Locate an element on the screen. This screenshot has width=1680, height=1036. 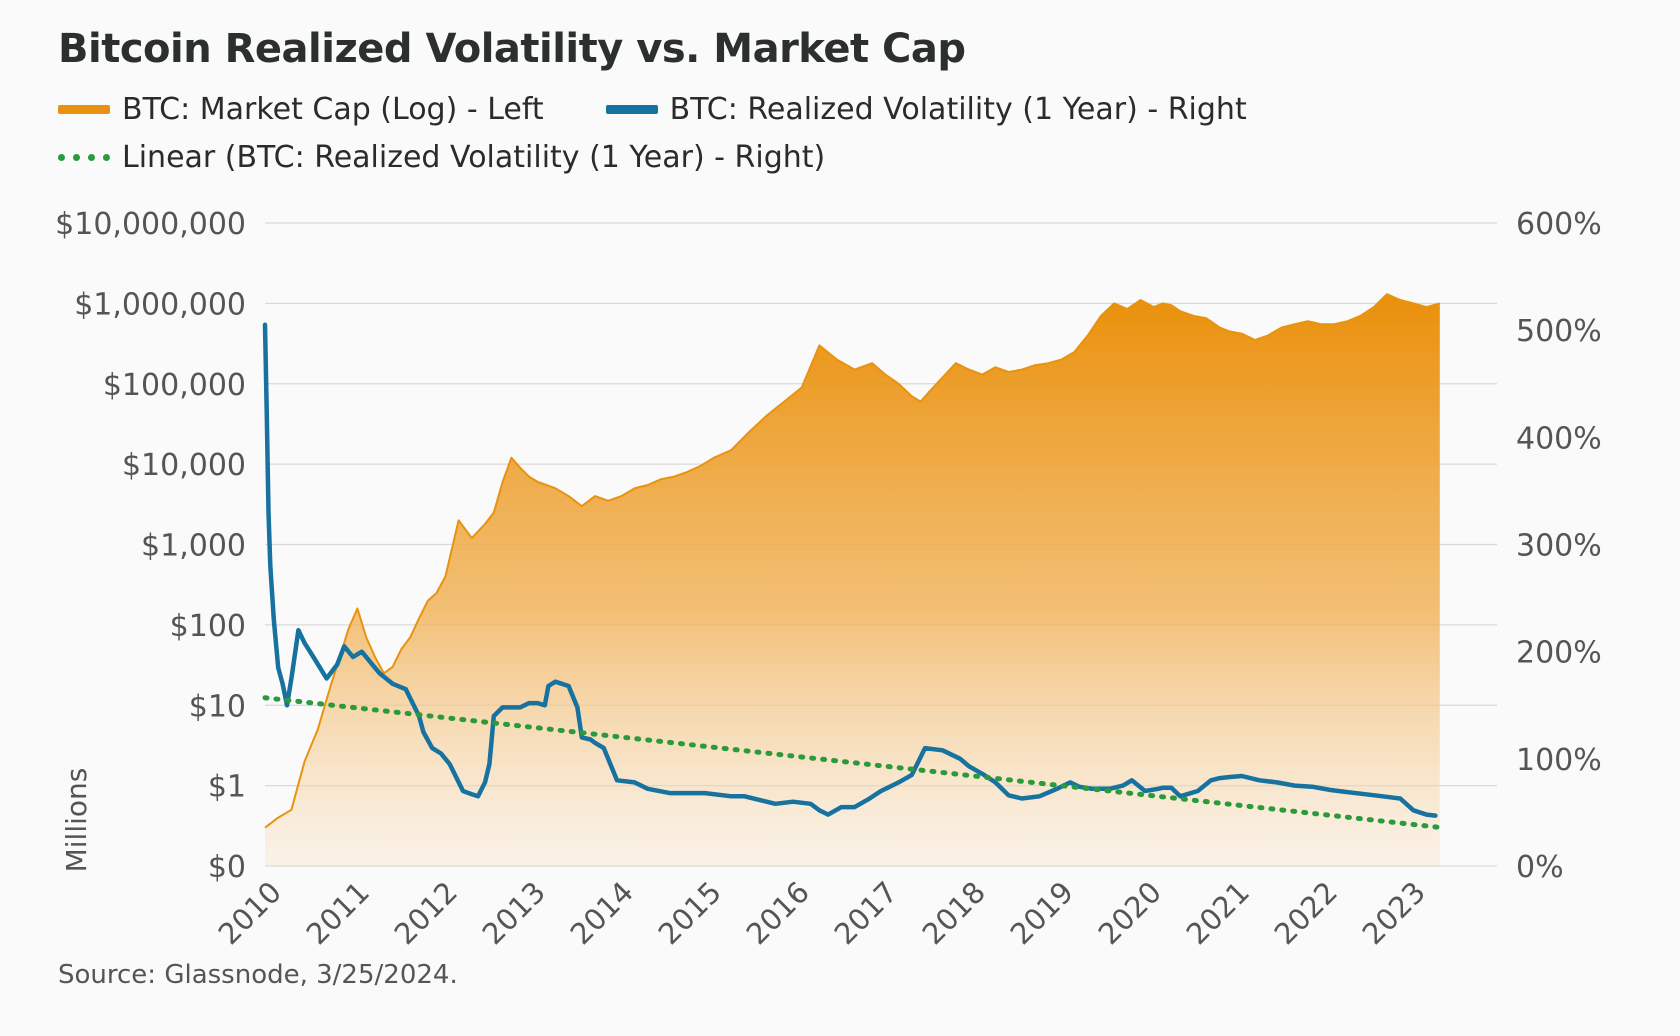
x-tick-label: 2018 is located at coordinates (954, 913).